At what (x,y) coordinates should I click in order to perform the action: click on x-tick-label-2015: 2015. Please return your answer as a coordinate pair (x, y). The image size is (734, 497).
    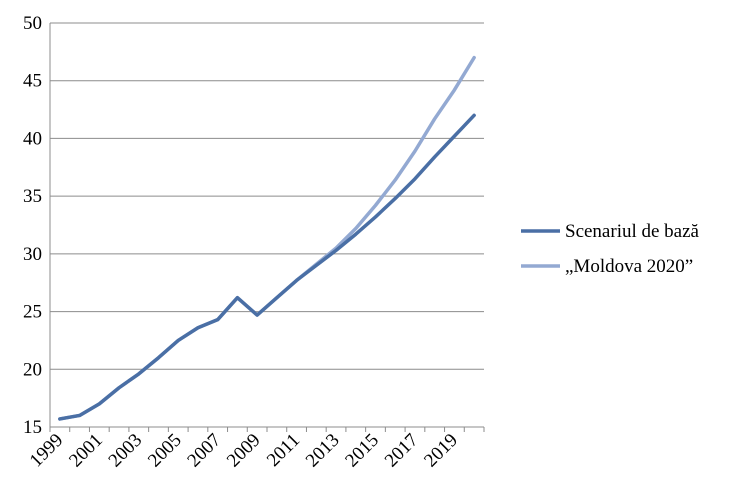
    Looking at the image, I should click on (362, 451).